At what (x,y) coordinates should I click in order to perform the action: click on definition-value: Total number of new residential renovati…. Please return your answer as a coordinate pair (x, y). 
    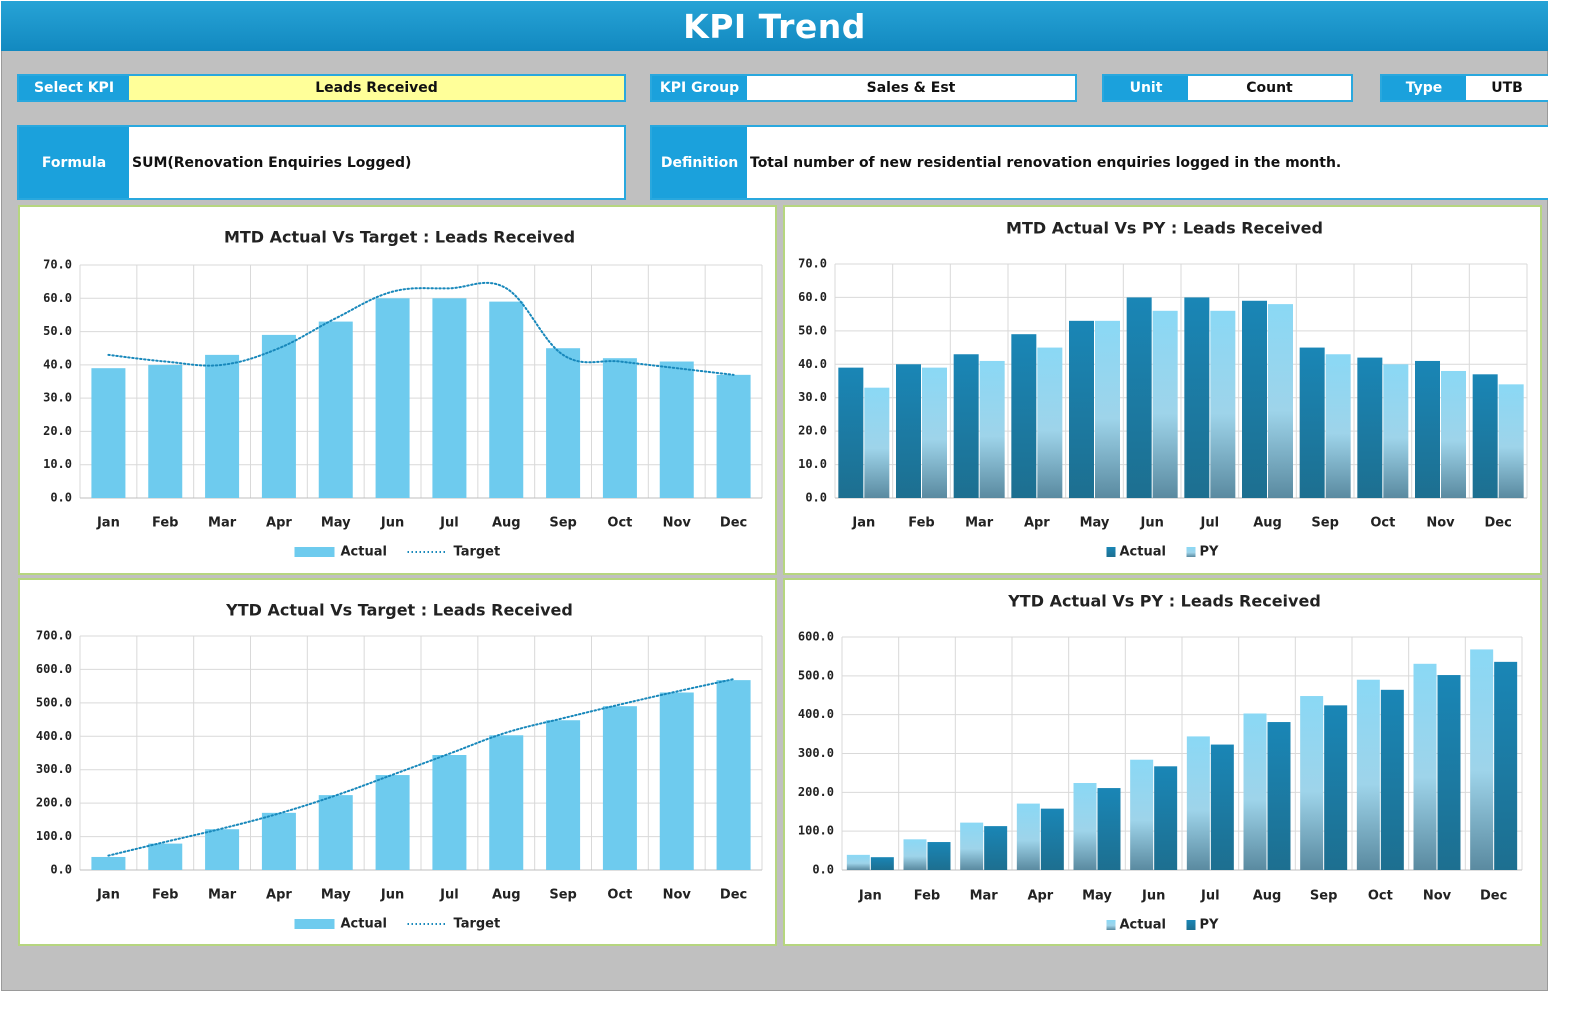
    Looking at the image, I should click on (1046, 162).